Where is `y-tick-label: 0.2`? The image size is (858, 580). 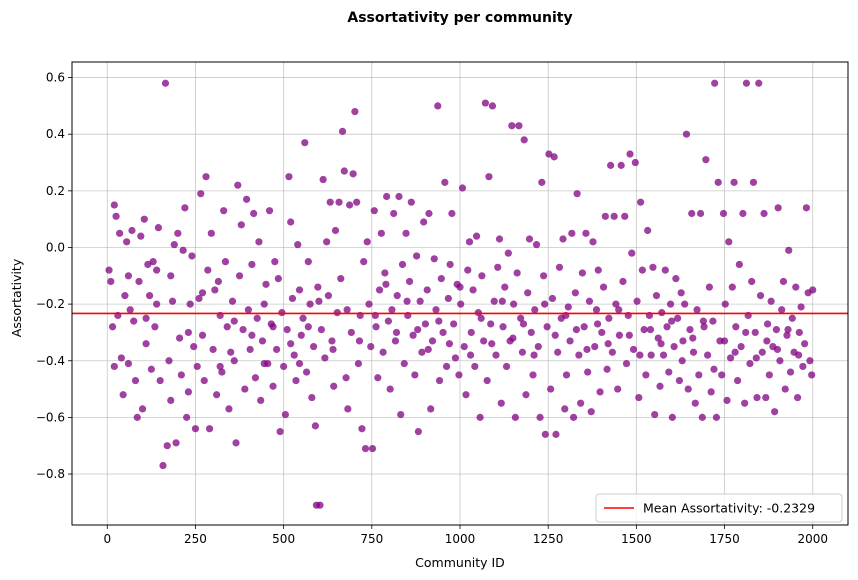
y-tick-label: 0.2 is located at coordinates (55, 191).